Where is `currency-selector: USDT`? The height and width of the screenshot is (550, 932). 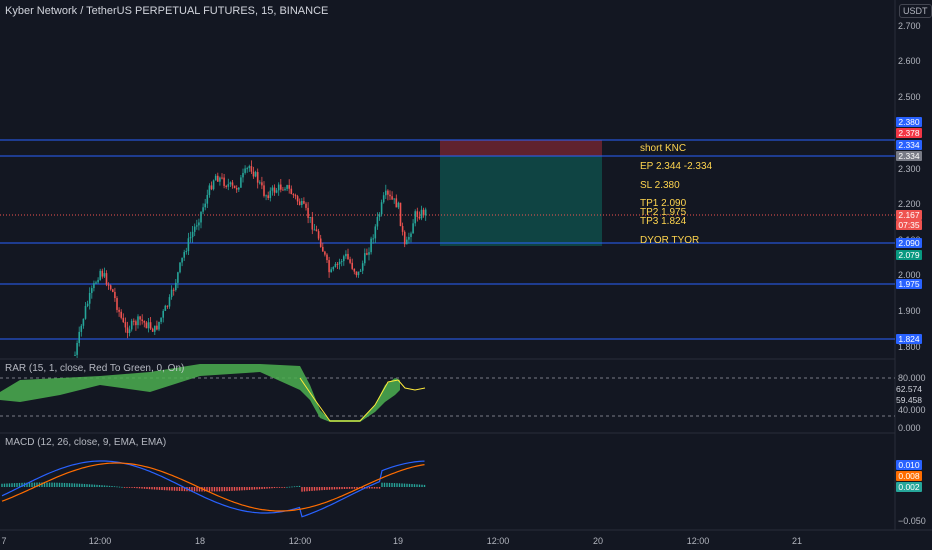
currency-selector: USDT is located at coordinates (915, 11).